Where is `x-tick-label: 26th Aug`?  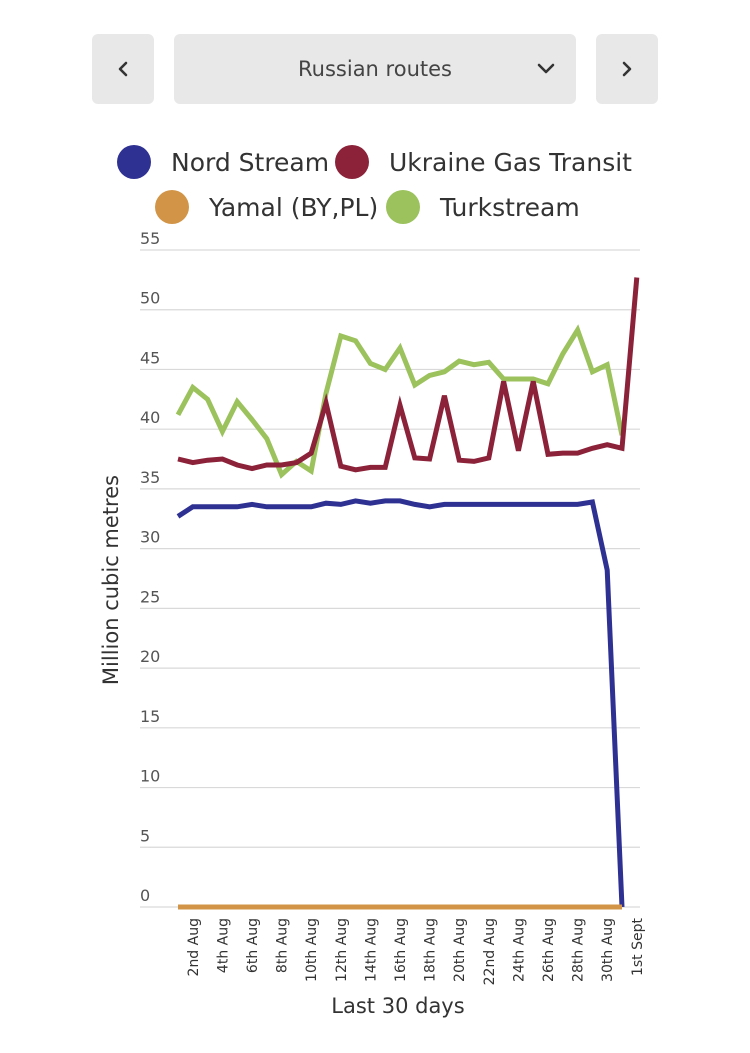 x-tick-label: 26th Aug is located at coordinates (549, 950).